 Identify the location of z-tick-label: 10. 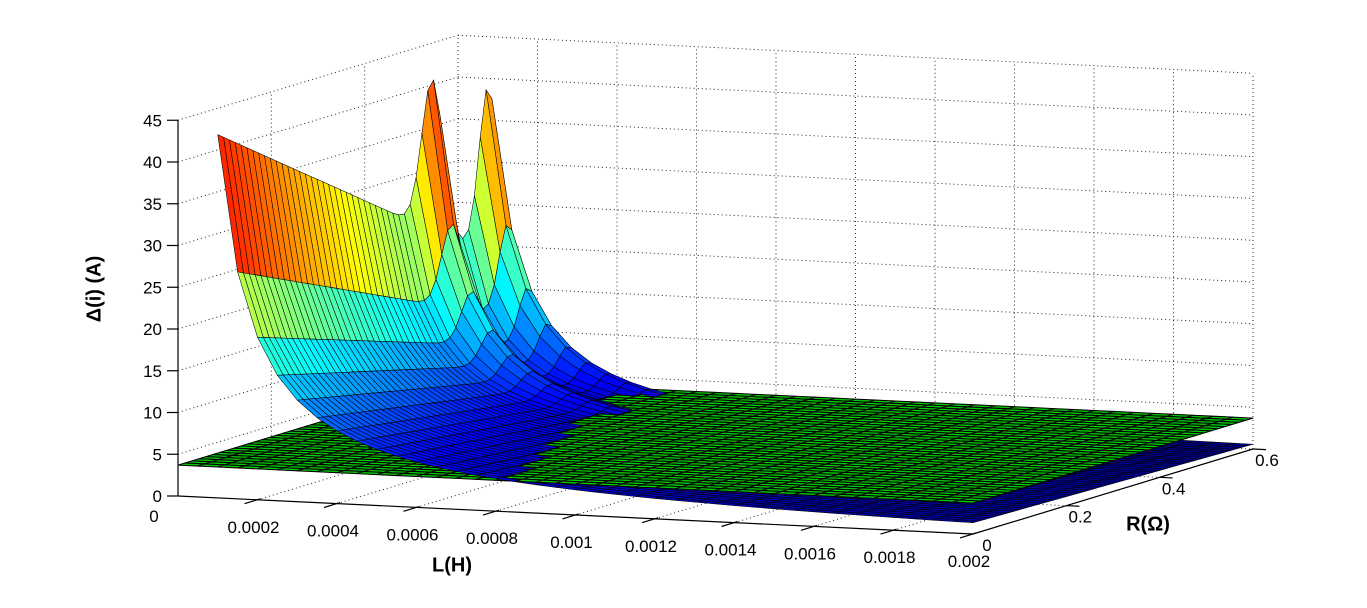
(152, 413).